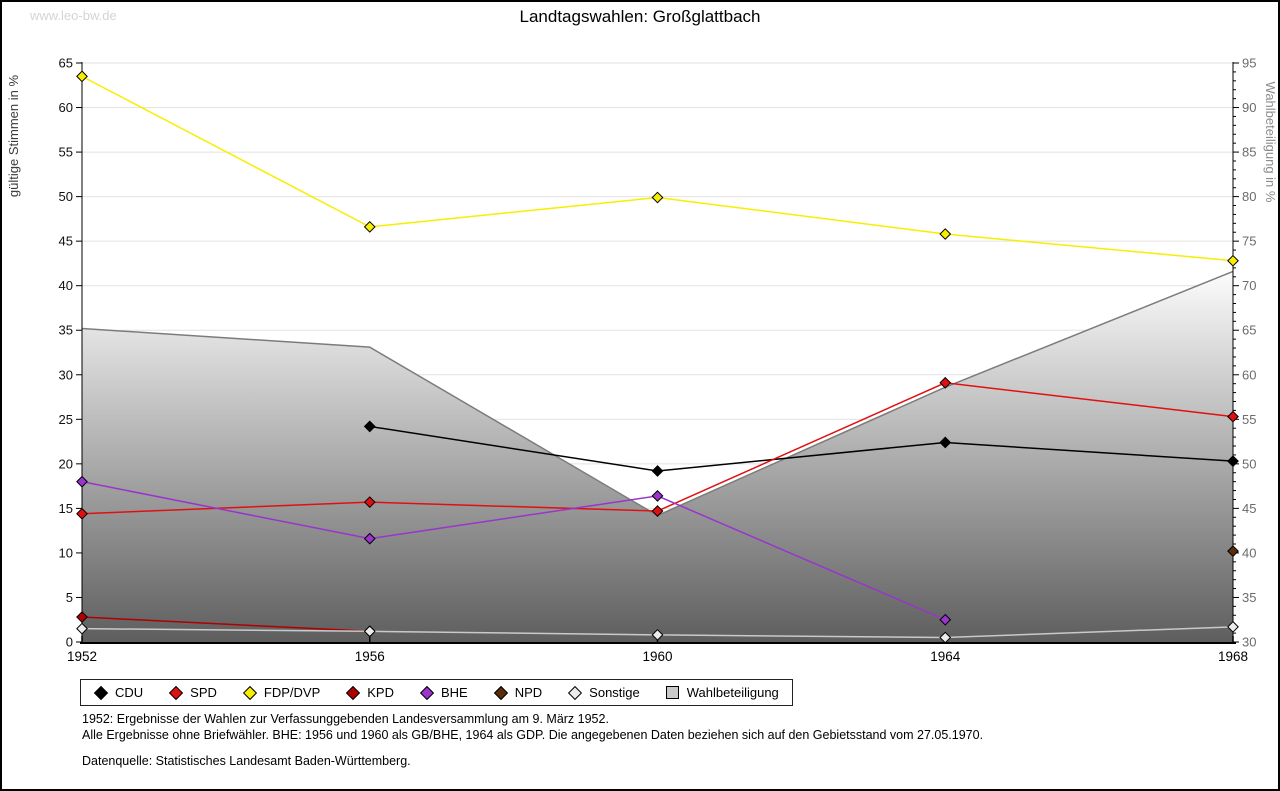 The width and height of the screenshot is (1280, 791). I want to click on cdu-marker-icon, so click(101, 692).